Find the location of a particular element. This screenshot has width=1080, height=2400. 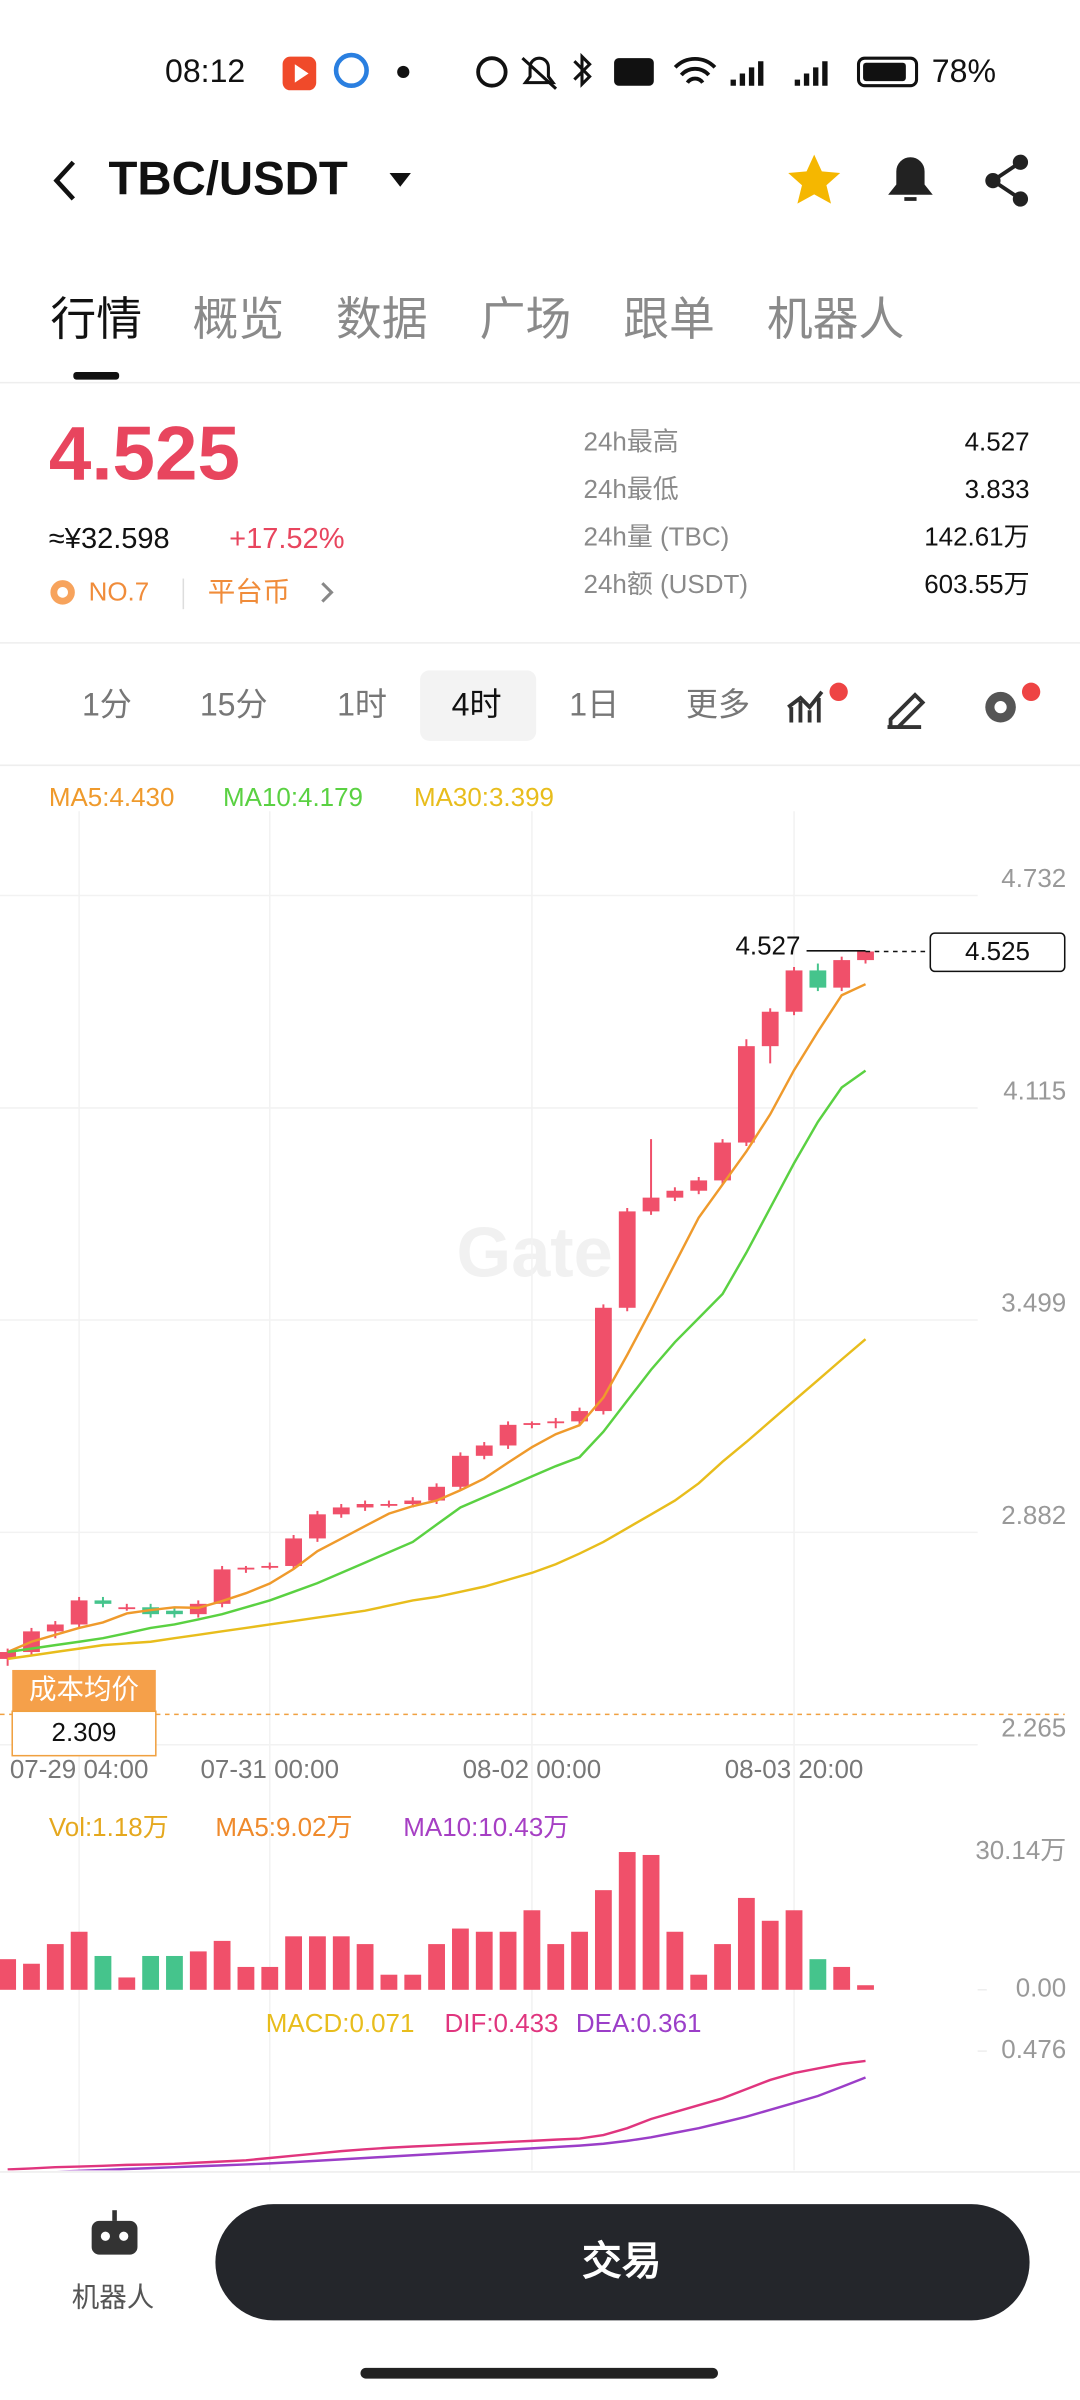

interval: 1日 is located at coordinates (594, 705).